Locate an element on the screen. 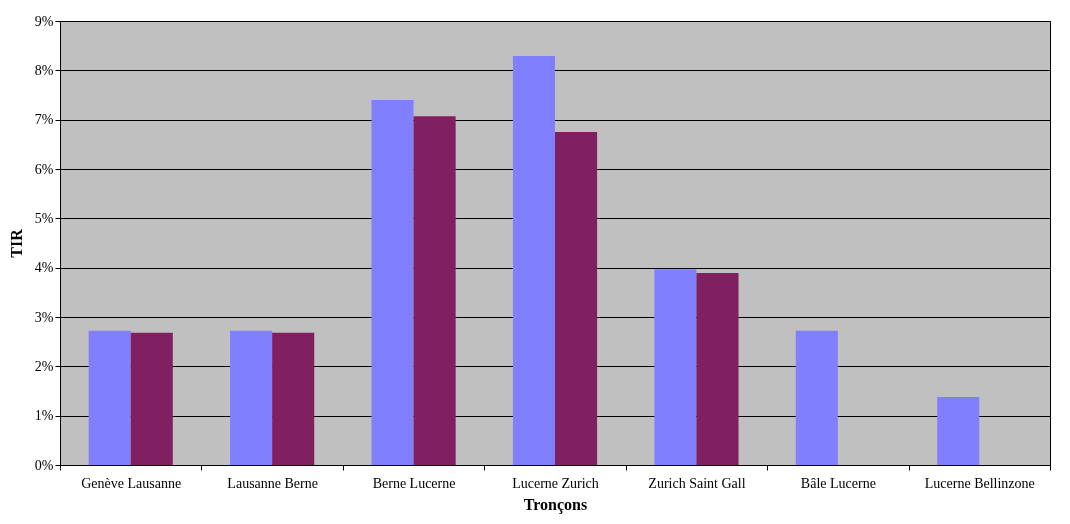 This screenshot has width=1070, height=524. x-axis-title: Tronçons is located at coordinates (555, 504).